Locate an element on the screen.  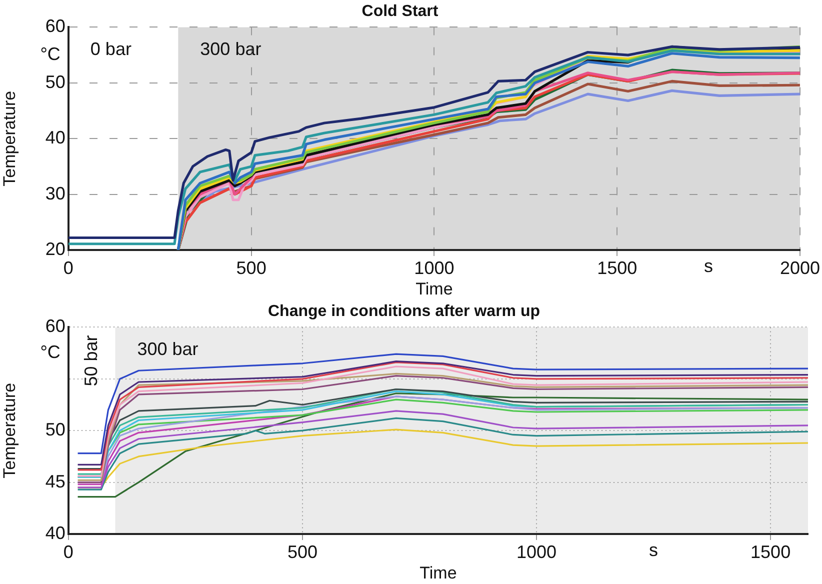
y-tick-label: 30 is located at coordinates (55, 193).